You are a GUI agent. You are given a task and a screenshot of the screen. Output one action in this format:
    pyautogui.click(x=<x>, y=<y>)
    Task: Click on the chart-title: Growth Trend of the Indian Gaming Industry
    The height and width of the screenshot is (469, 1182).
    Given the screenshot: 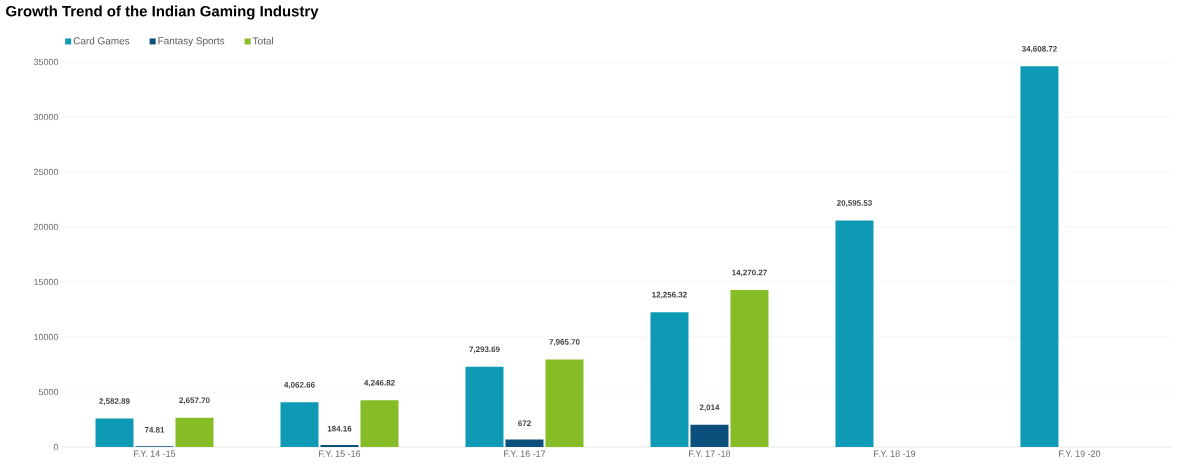 What is the action you would take?
    pyautogui.click(x=162, y=12)
    